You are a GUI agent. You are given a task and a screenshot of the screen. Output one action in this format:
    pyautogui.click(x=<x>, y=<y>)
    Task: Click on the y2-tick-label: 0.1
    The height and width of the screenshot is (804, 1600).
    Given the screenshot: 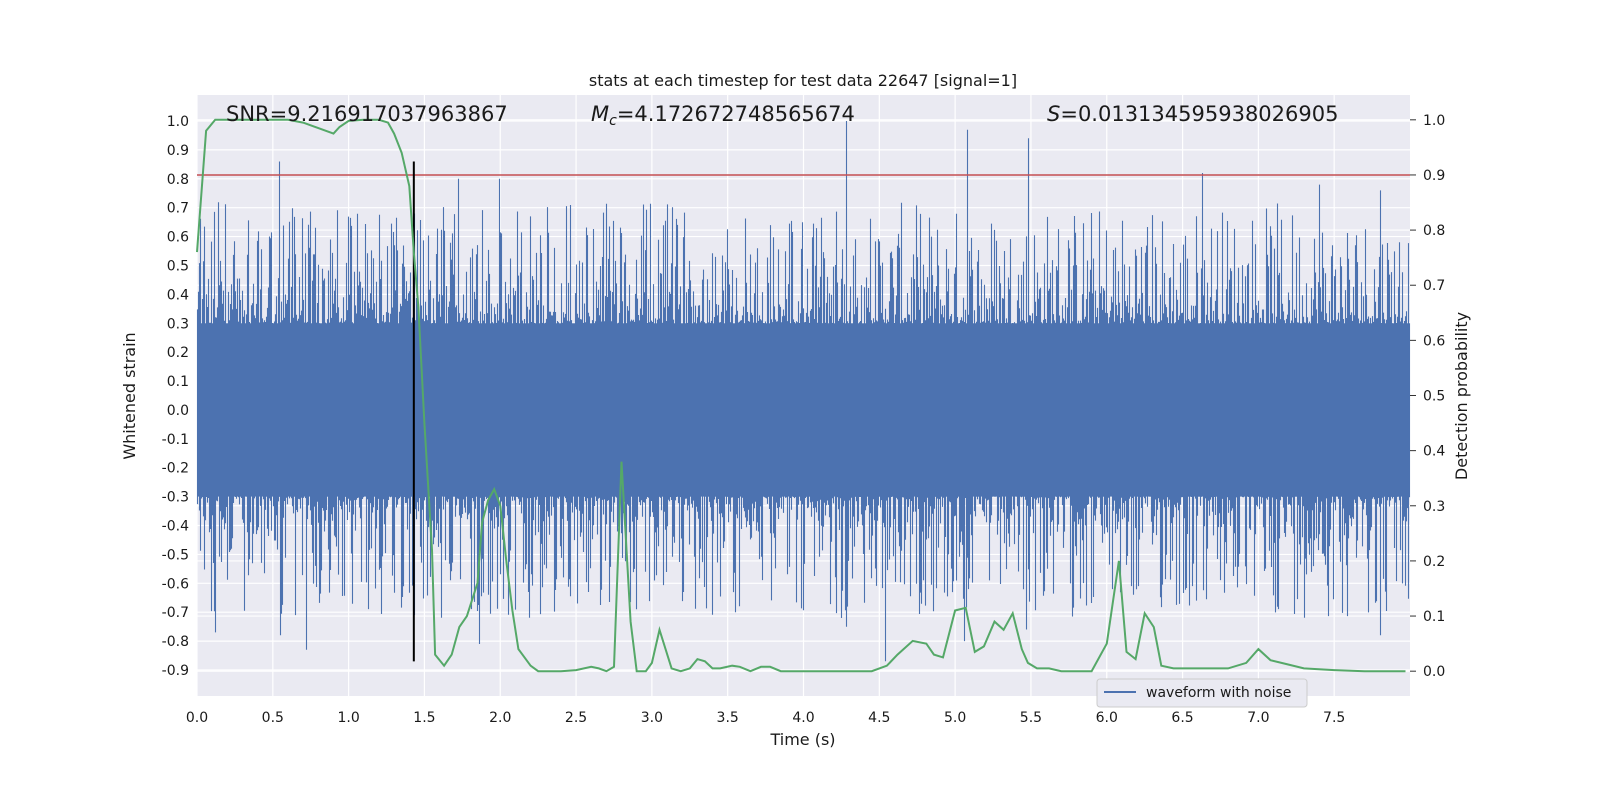 What is the action you would take?
    pyautogui.click(x=1434, y=617)
    